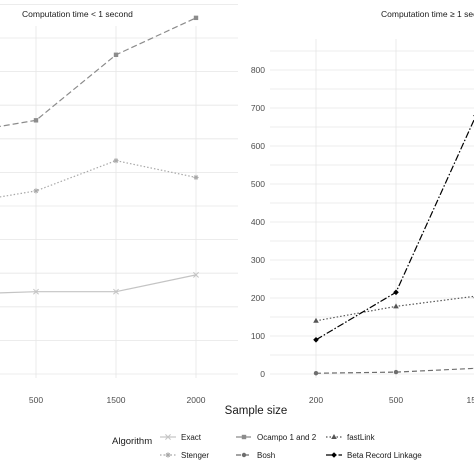 This screenshot has width=474, height=474. What do you see at coordinates (196, 274) in the screenshot?
I see `left-point-exact-2000` at bounding box center [196, 274].